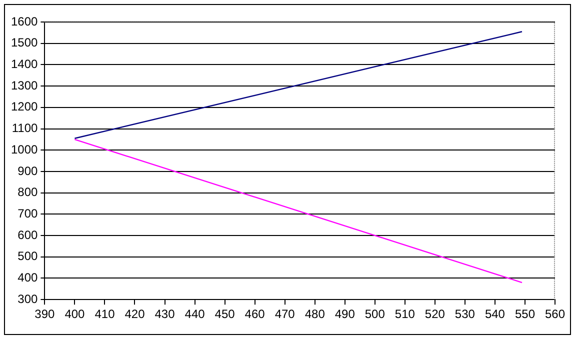 The height and width of the screenshot is (341, 577). What do you see at coordinates (435, 314) in the screenshot?
I see `x-tick-label: 520` at bounding box center [435, 314].